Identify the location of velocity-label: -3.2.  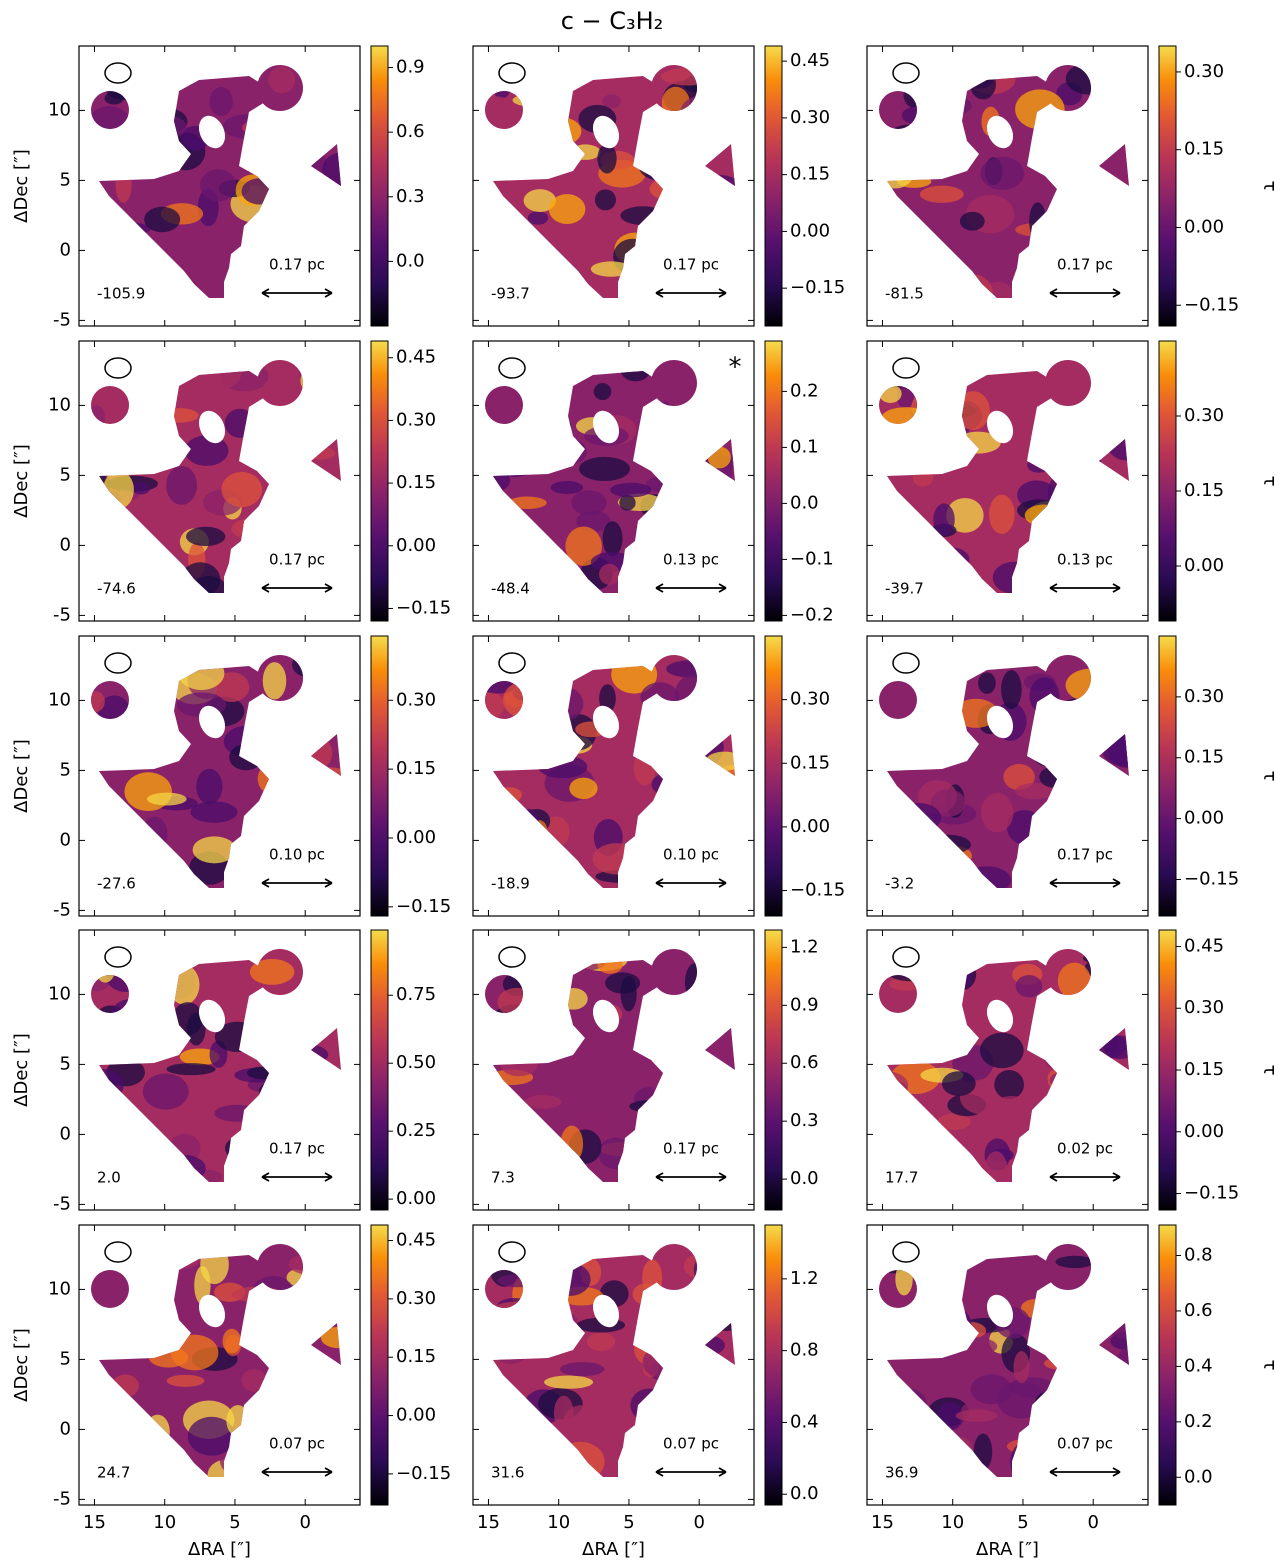
(899, 884).